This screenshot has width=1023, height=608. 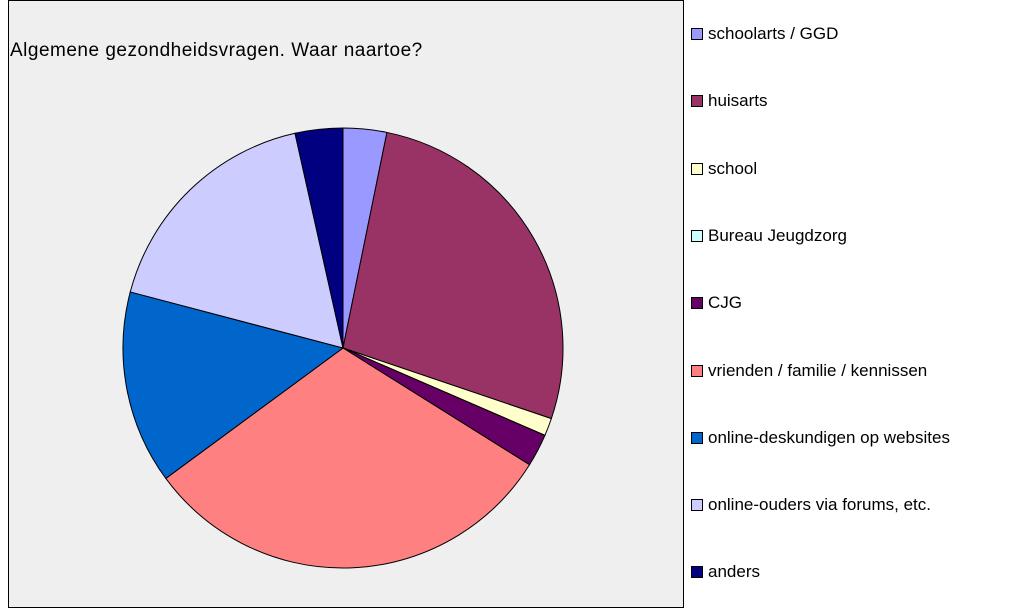 What do you see at coordinates (777, 235) in the screenshot?
I see `legend-label: Bureau Jeugdzorg` at bounding box center [777, 235].